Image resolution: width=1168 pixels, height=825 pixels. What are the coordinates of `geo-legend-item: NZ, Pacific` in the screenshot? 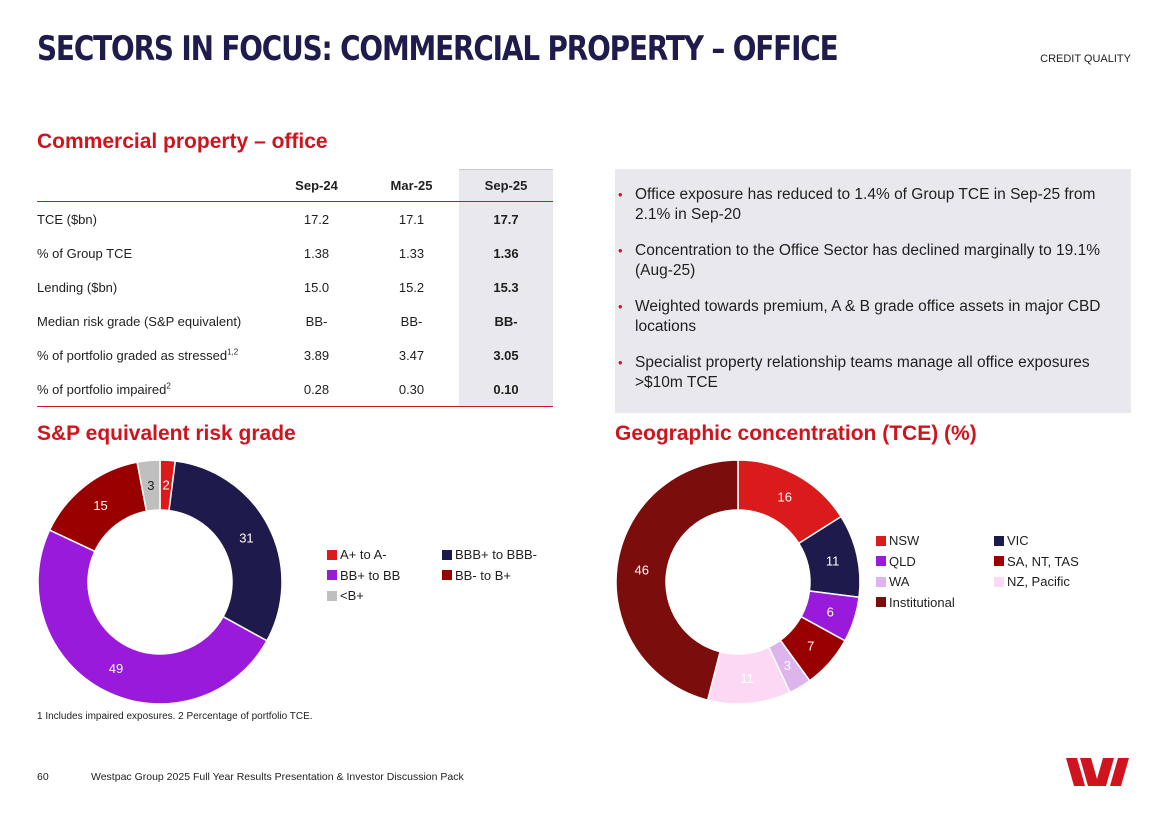 It's located at (1032, 581).